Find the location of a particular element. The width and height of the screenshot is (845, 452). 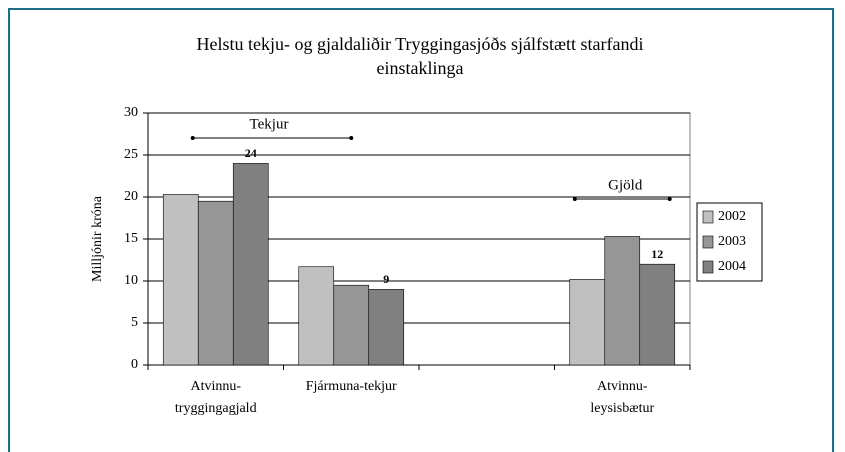

y-tick-label: 25 is located at coordinates (131, 154).